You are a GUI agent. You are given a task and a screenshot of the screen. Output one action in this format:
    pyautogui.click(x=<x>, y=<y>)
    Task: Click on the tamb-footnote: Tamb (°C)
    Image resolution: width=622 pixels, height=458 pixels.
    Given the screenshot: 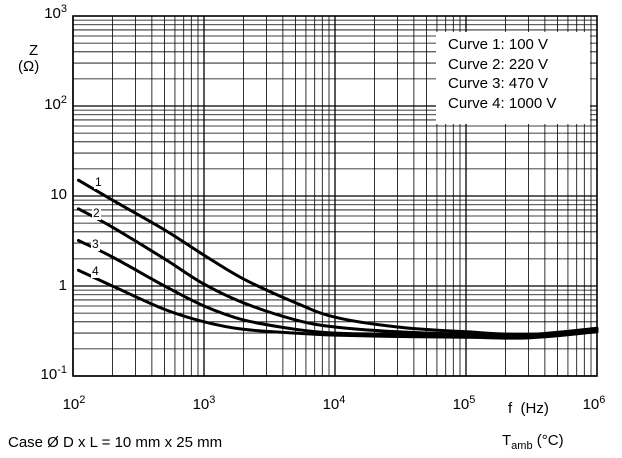 What is the action you would take?
    pyautogui.click(x=533, y=442)
    